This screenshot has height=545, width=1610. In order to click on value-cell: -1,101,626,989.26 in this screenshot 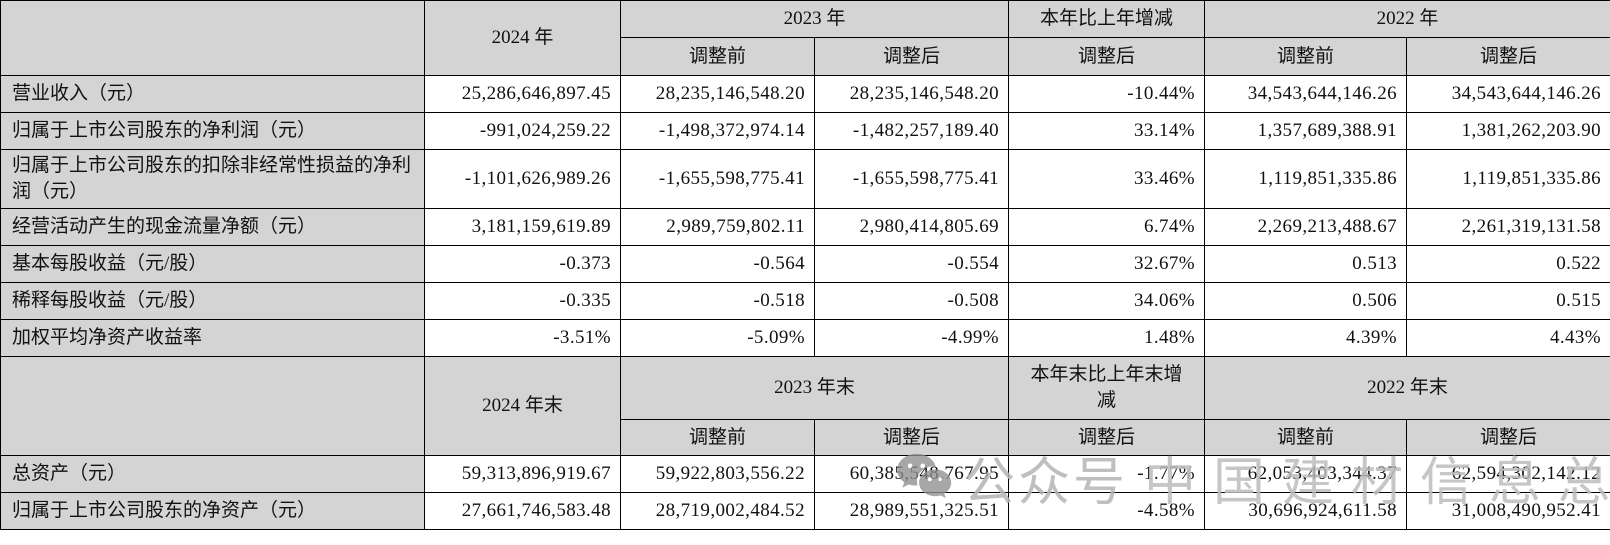, I will do `click(522, 179)`.